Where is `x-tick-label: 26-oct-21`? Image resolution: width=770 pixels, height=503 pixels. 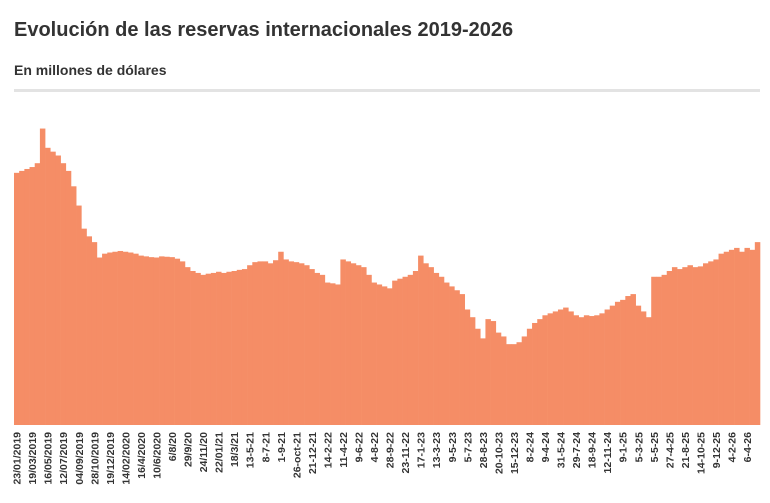 x-tick-label: 26-oct-21 is located at coordinates (297, 455).